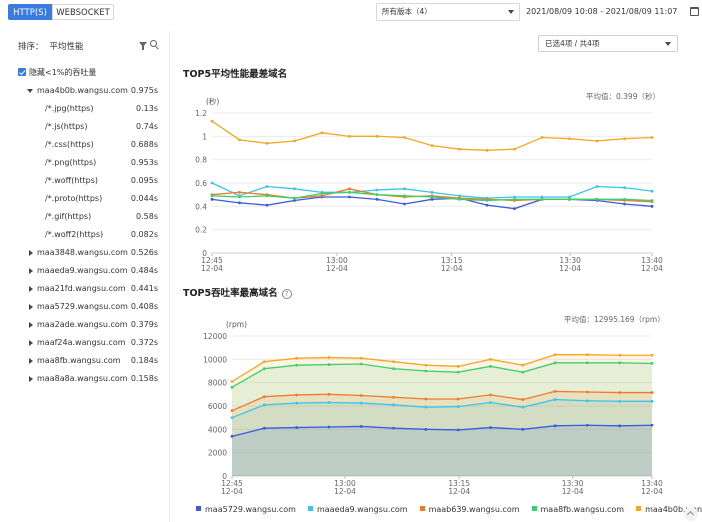 The width and height of the screenshot is (702, 522). Describe the element at coordinates (286, 294) in the screenshot. I see `help-icon: ?` at that location.